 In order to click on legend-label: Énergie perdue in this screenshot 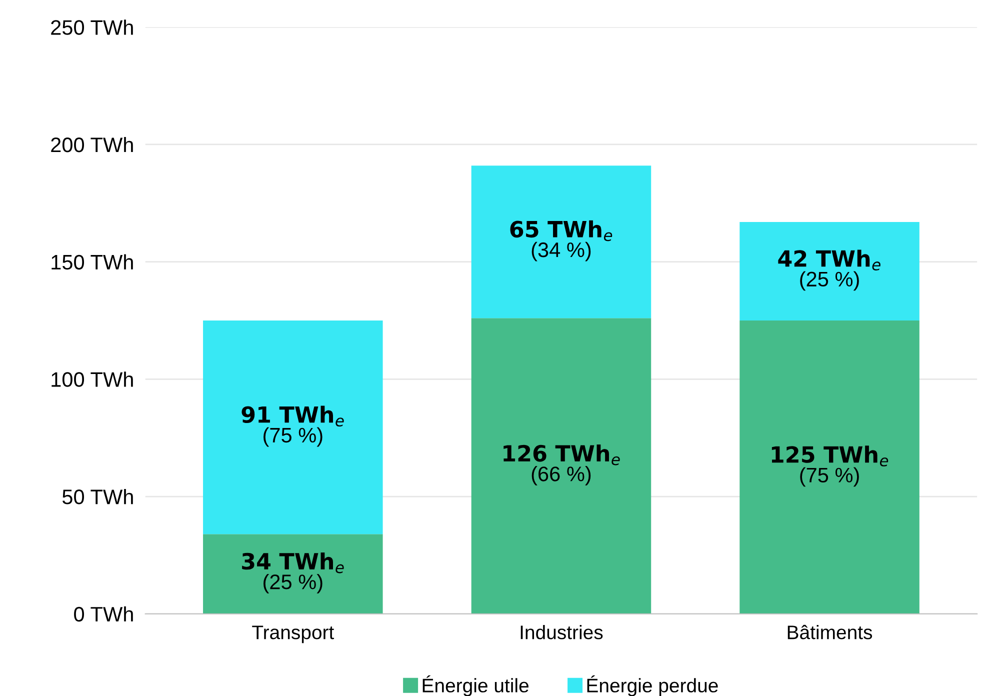, I will do `click(652, 685)`.